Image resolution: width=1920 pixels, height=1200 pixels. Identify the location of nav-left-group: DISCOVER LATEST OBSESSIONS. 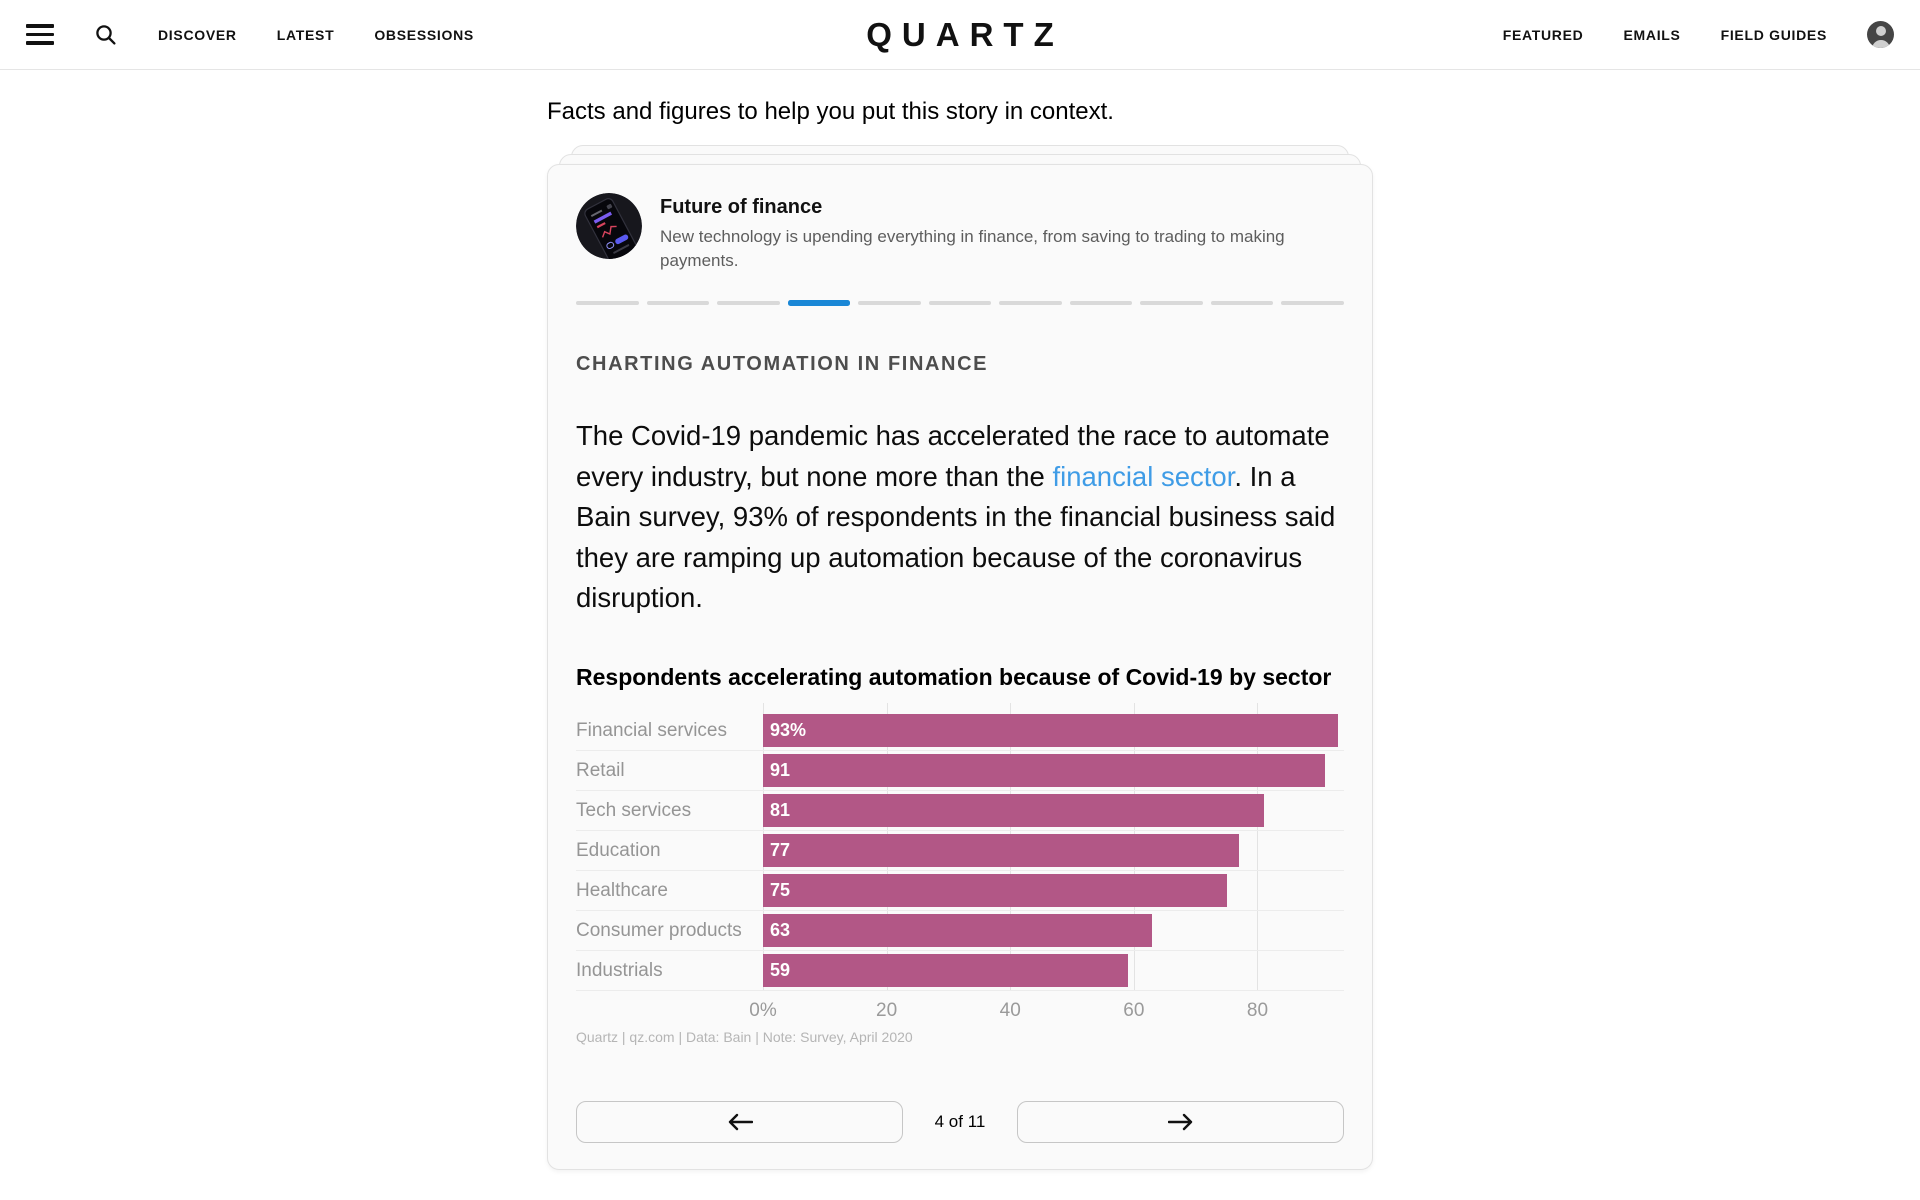
(250, 35).